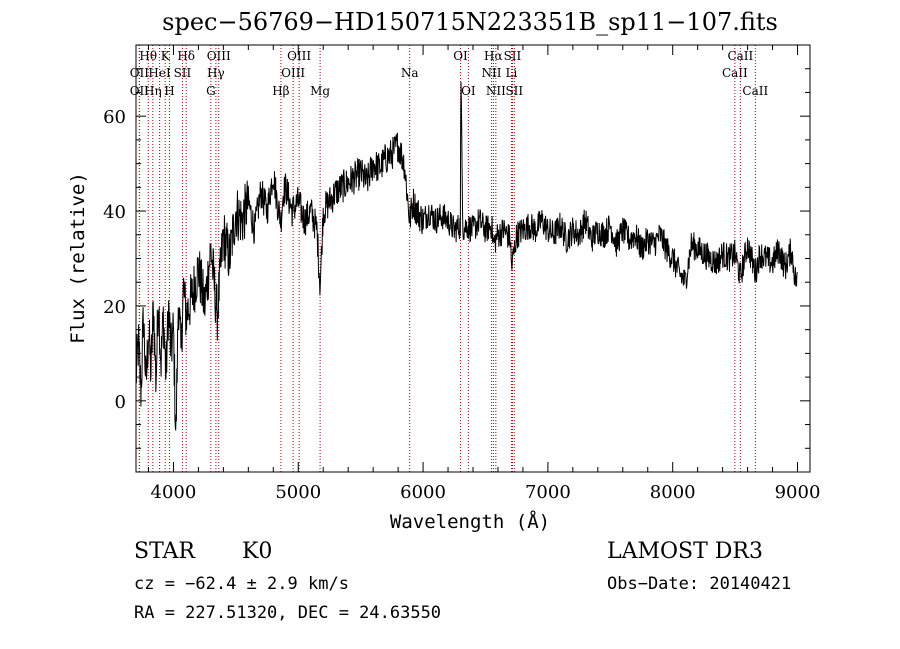 Image resolution: width=900 pixels, height=649 pixels. What do you see at coordinates (423, 492) in the screenshot?
I see `x-tick-label: 6000` at bounding box center [423, 492].